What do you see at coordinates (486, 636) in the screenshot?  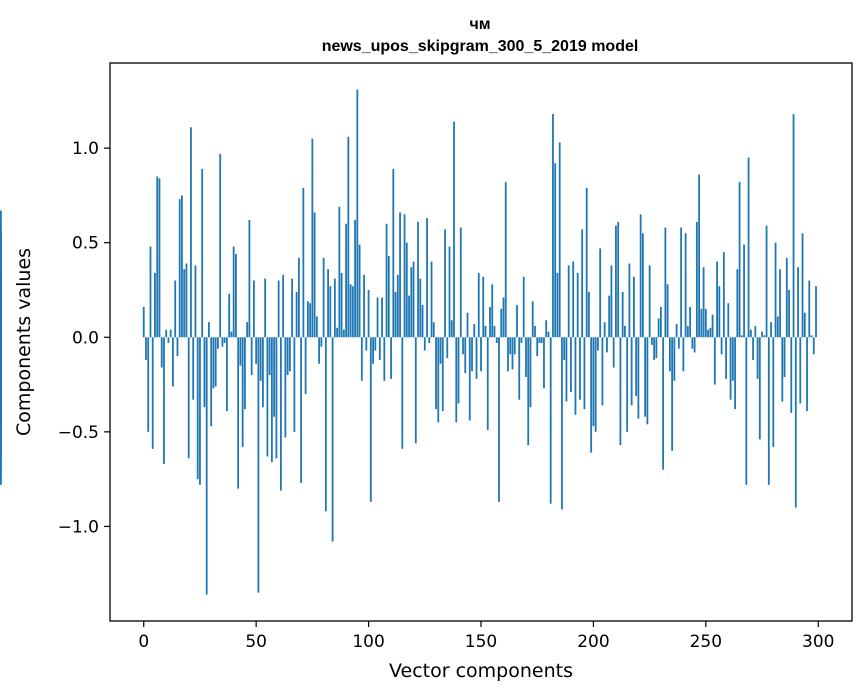 I see `x-axis-ticks: 0 50 100 150 200 250 300` at bounding box center [486, 636].